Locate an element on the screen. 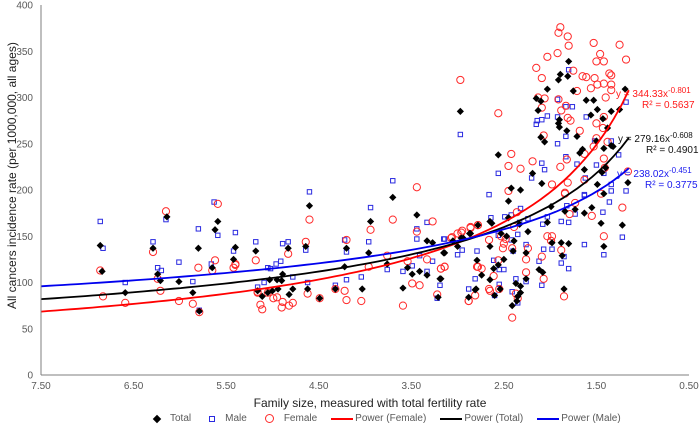 The image size is (700, 434). x-tick-label: 2.50 is located at coordinates (504, 386).